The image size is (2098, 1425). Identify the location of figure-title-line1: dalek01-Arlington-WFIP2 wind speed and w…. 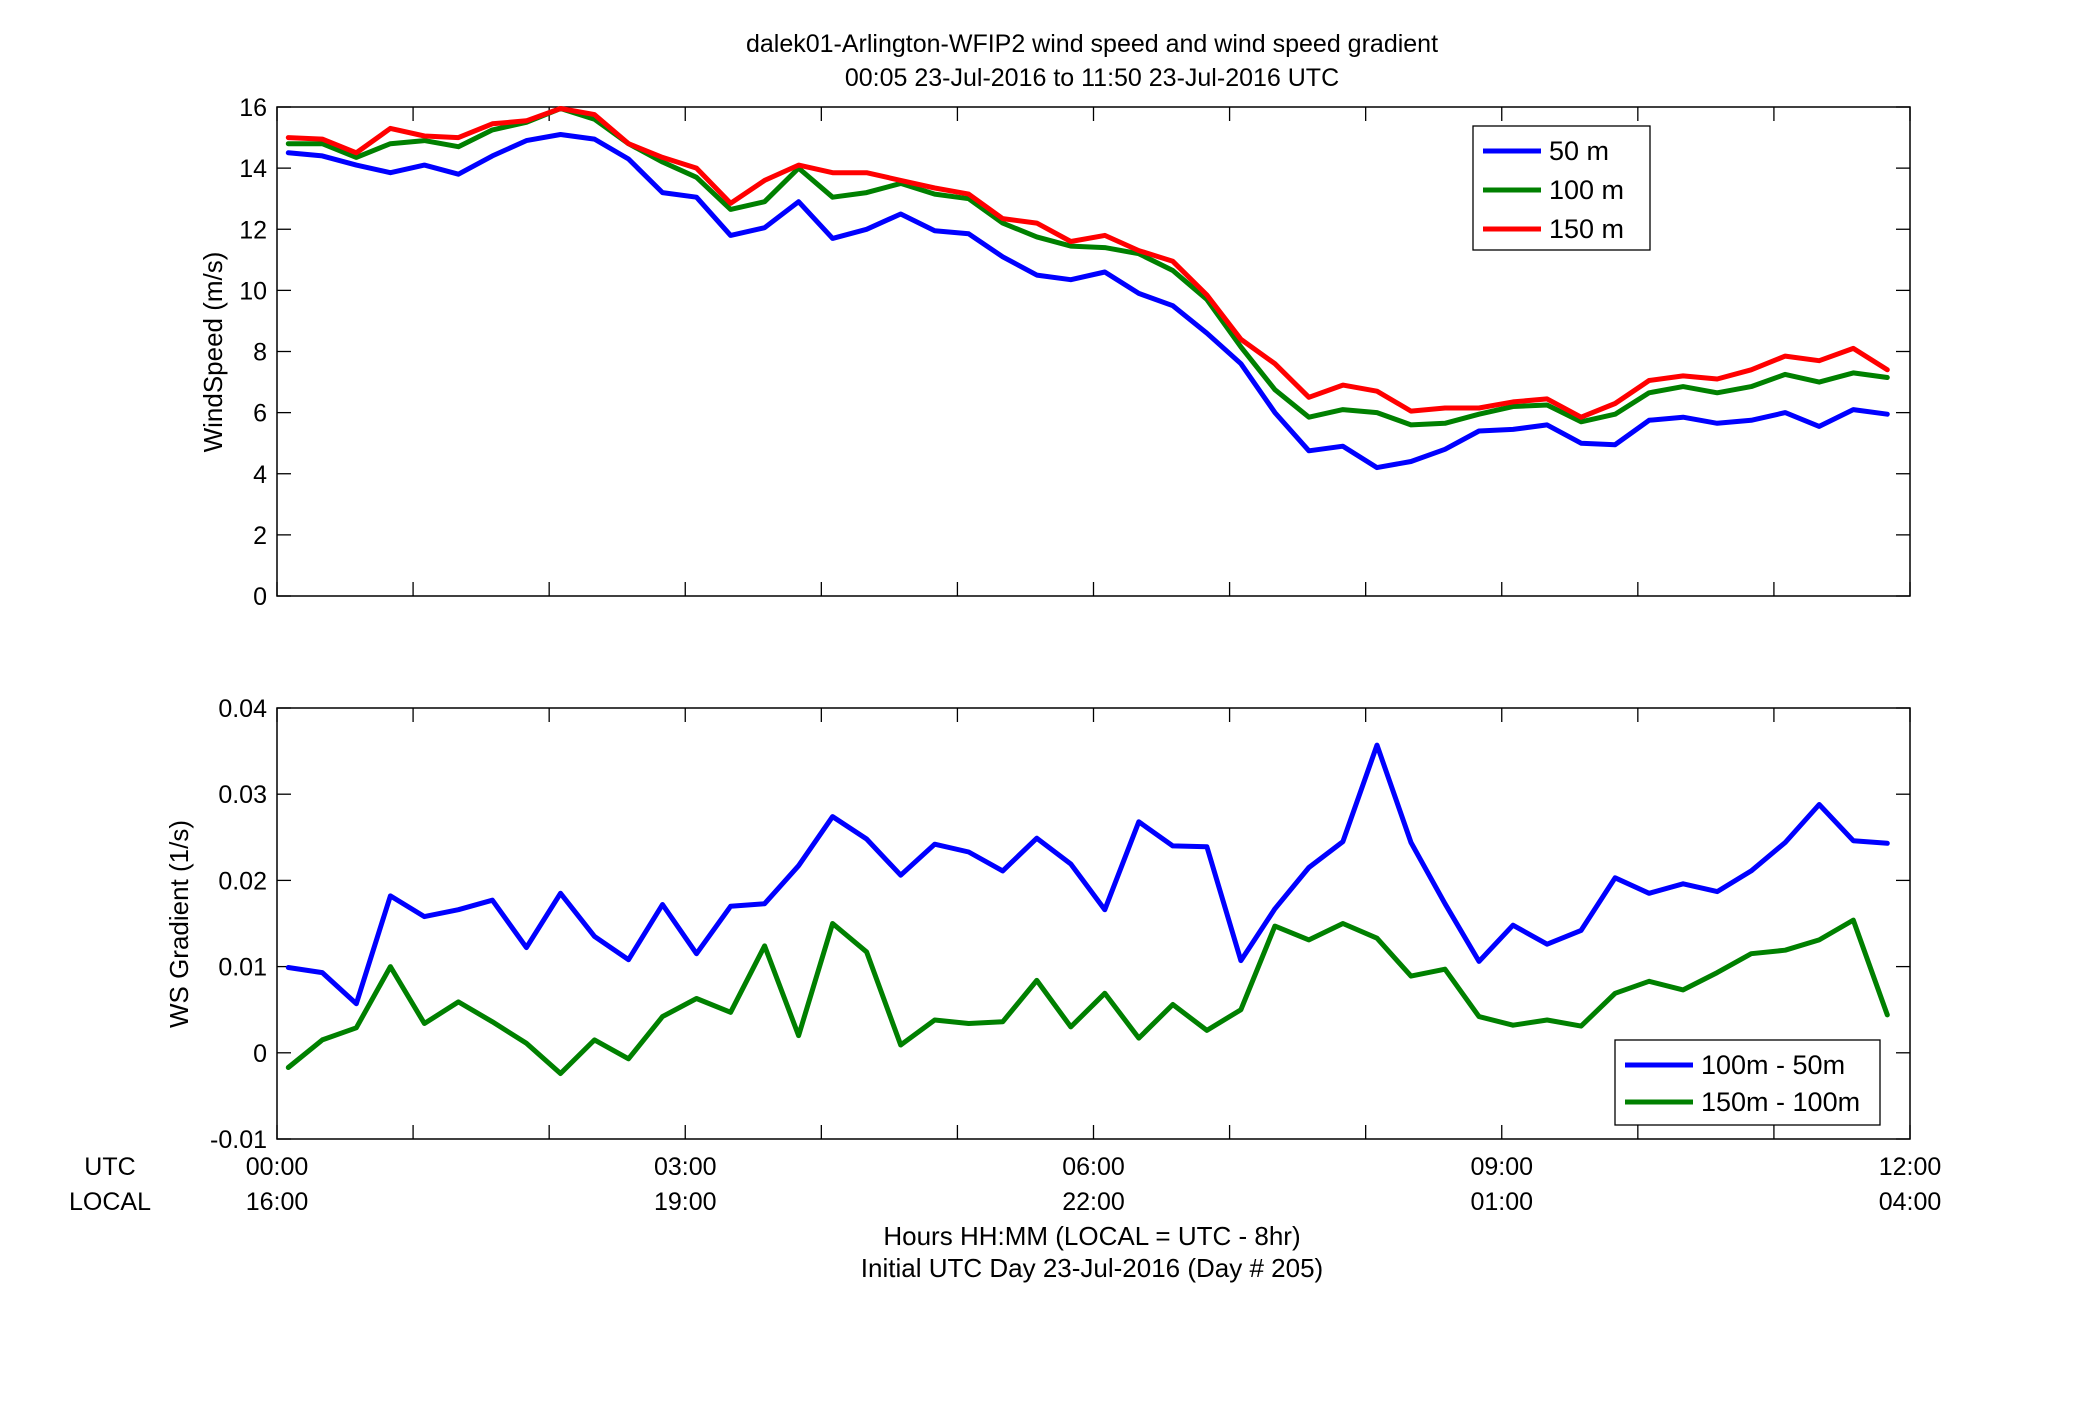
(1092, 44).